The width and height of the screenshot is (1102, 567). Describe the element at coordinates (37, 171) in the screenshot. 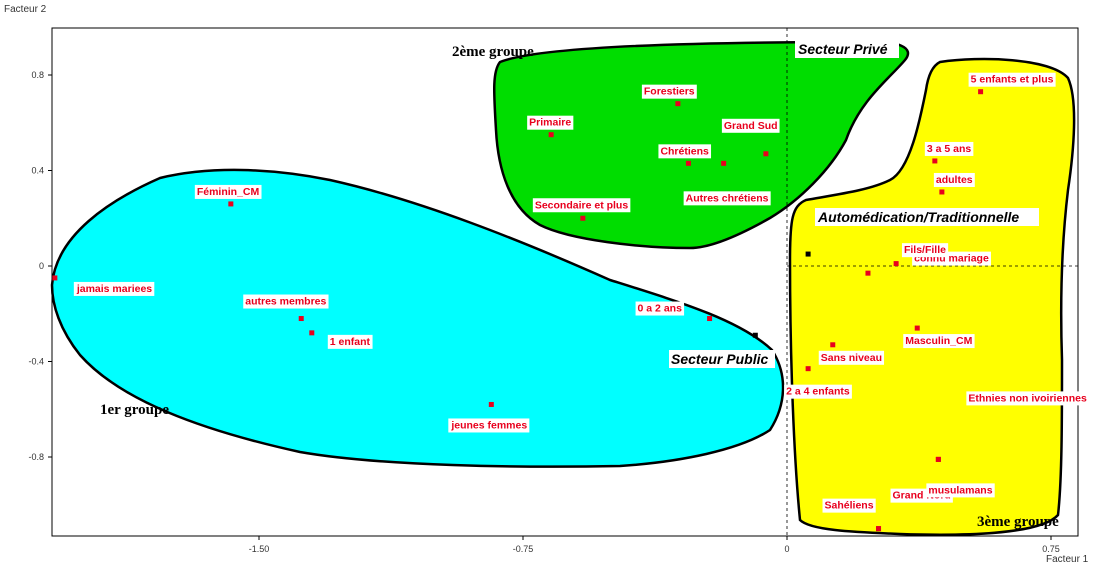

I see `y-tick-label: 0.4` at that location.